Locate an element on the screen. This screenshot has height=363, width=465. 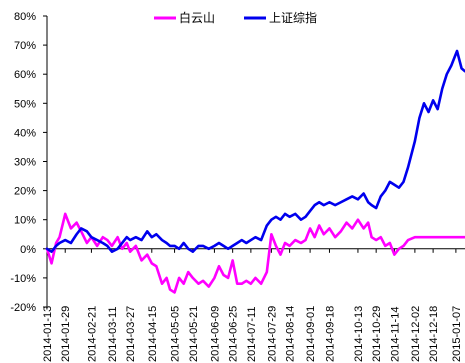
x-tick-label: 2014-05-05 is located at coordinates (176, 334).